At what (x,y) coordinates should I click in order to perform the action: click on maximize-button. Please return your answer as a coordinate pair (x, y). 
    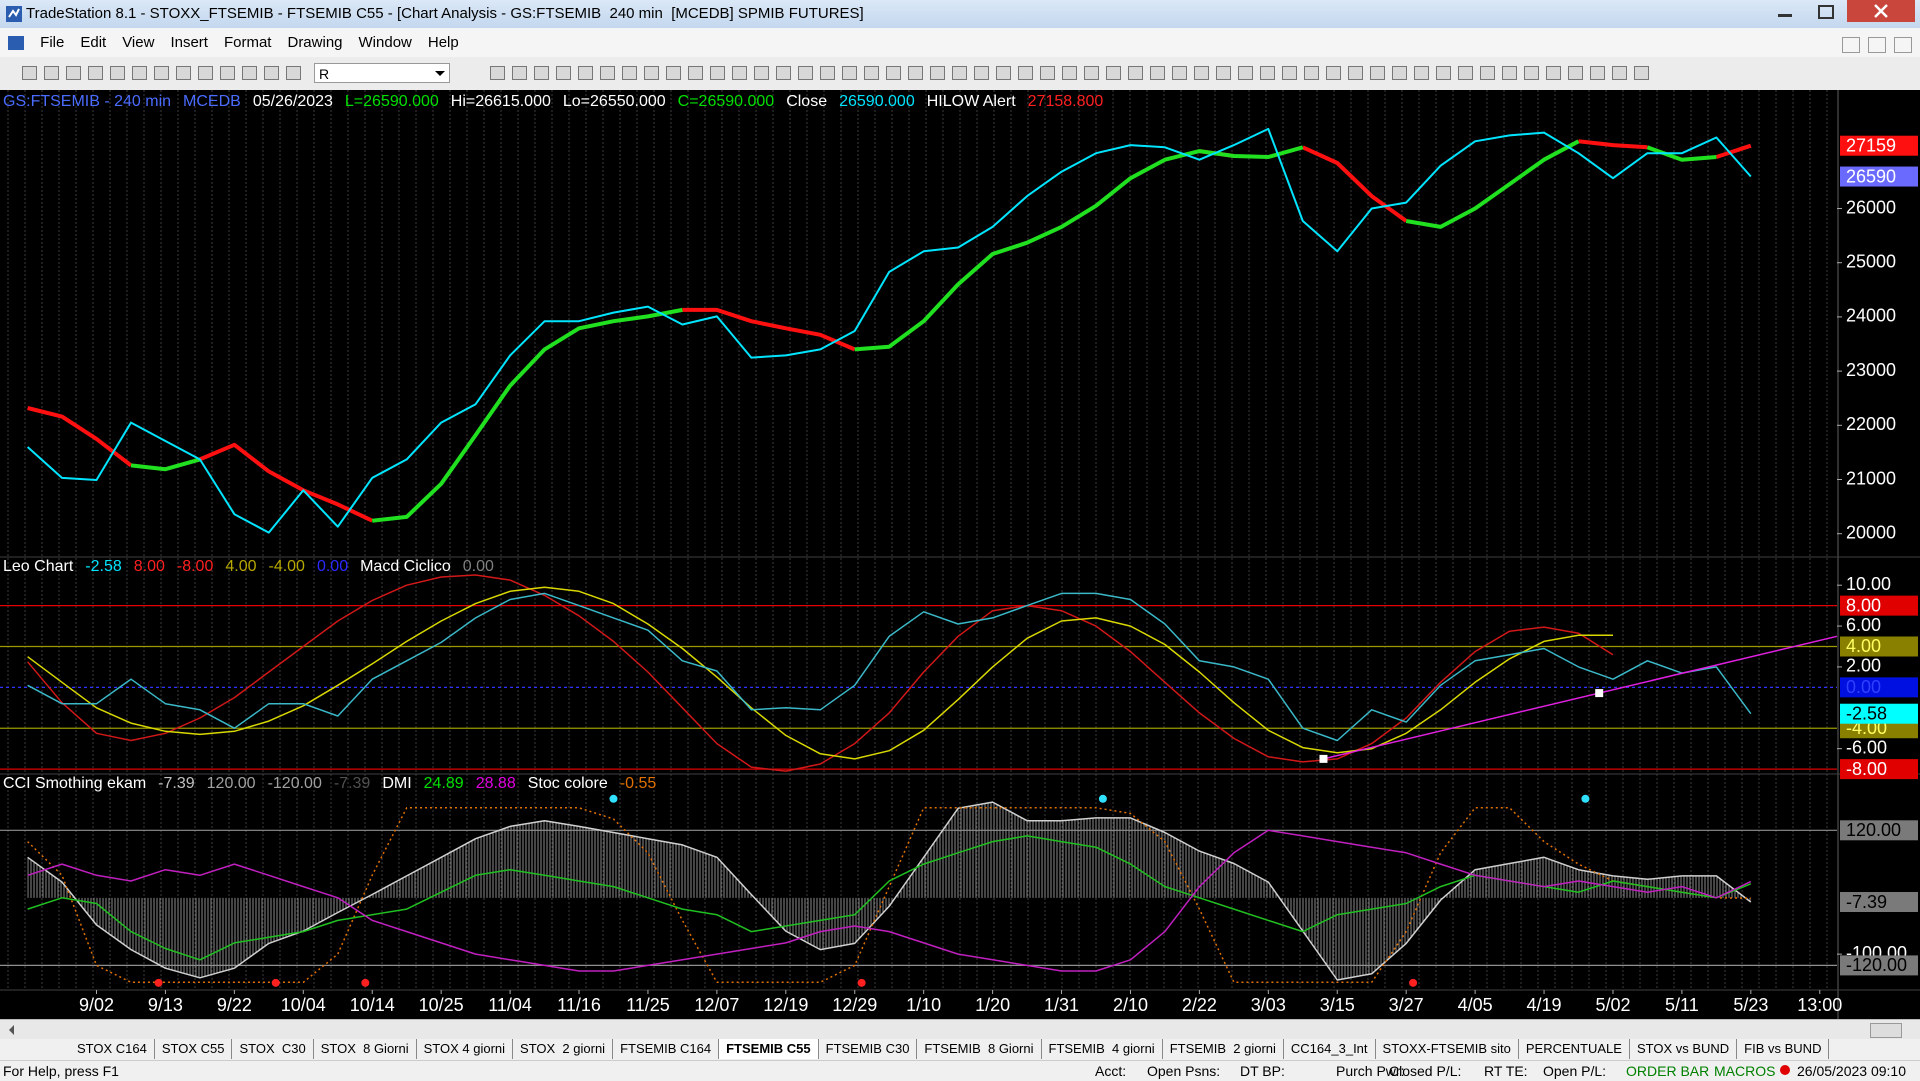
    Looking at the image, I should click on (1825, 11).